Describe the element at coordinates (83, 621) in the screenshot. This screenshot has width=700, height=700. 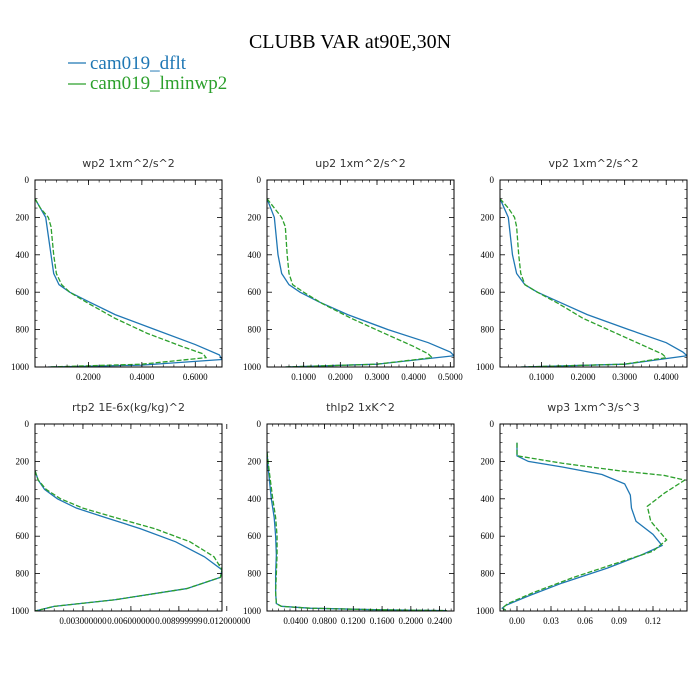
I see `x-tick-label: 0.003000000` at that location.